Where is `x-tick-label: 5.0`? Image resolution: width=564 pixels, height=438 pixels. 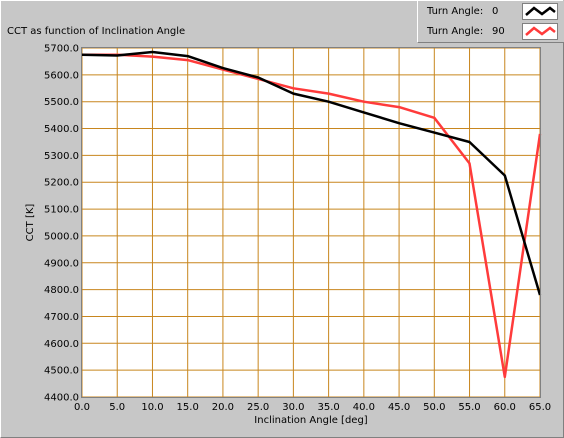 x-tick-label: 5.0 is located at coordinates (117, 407).